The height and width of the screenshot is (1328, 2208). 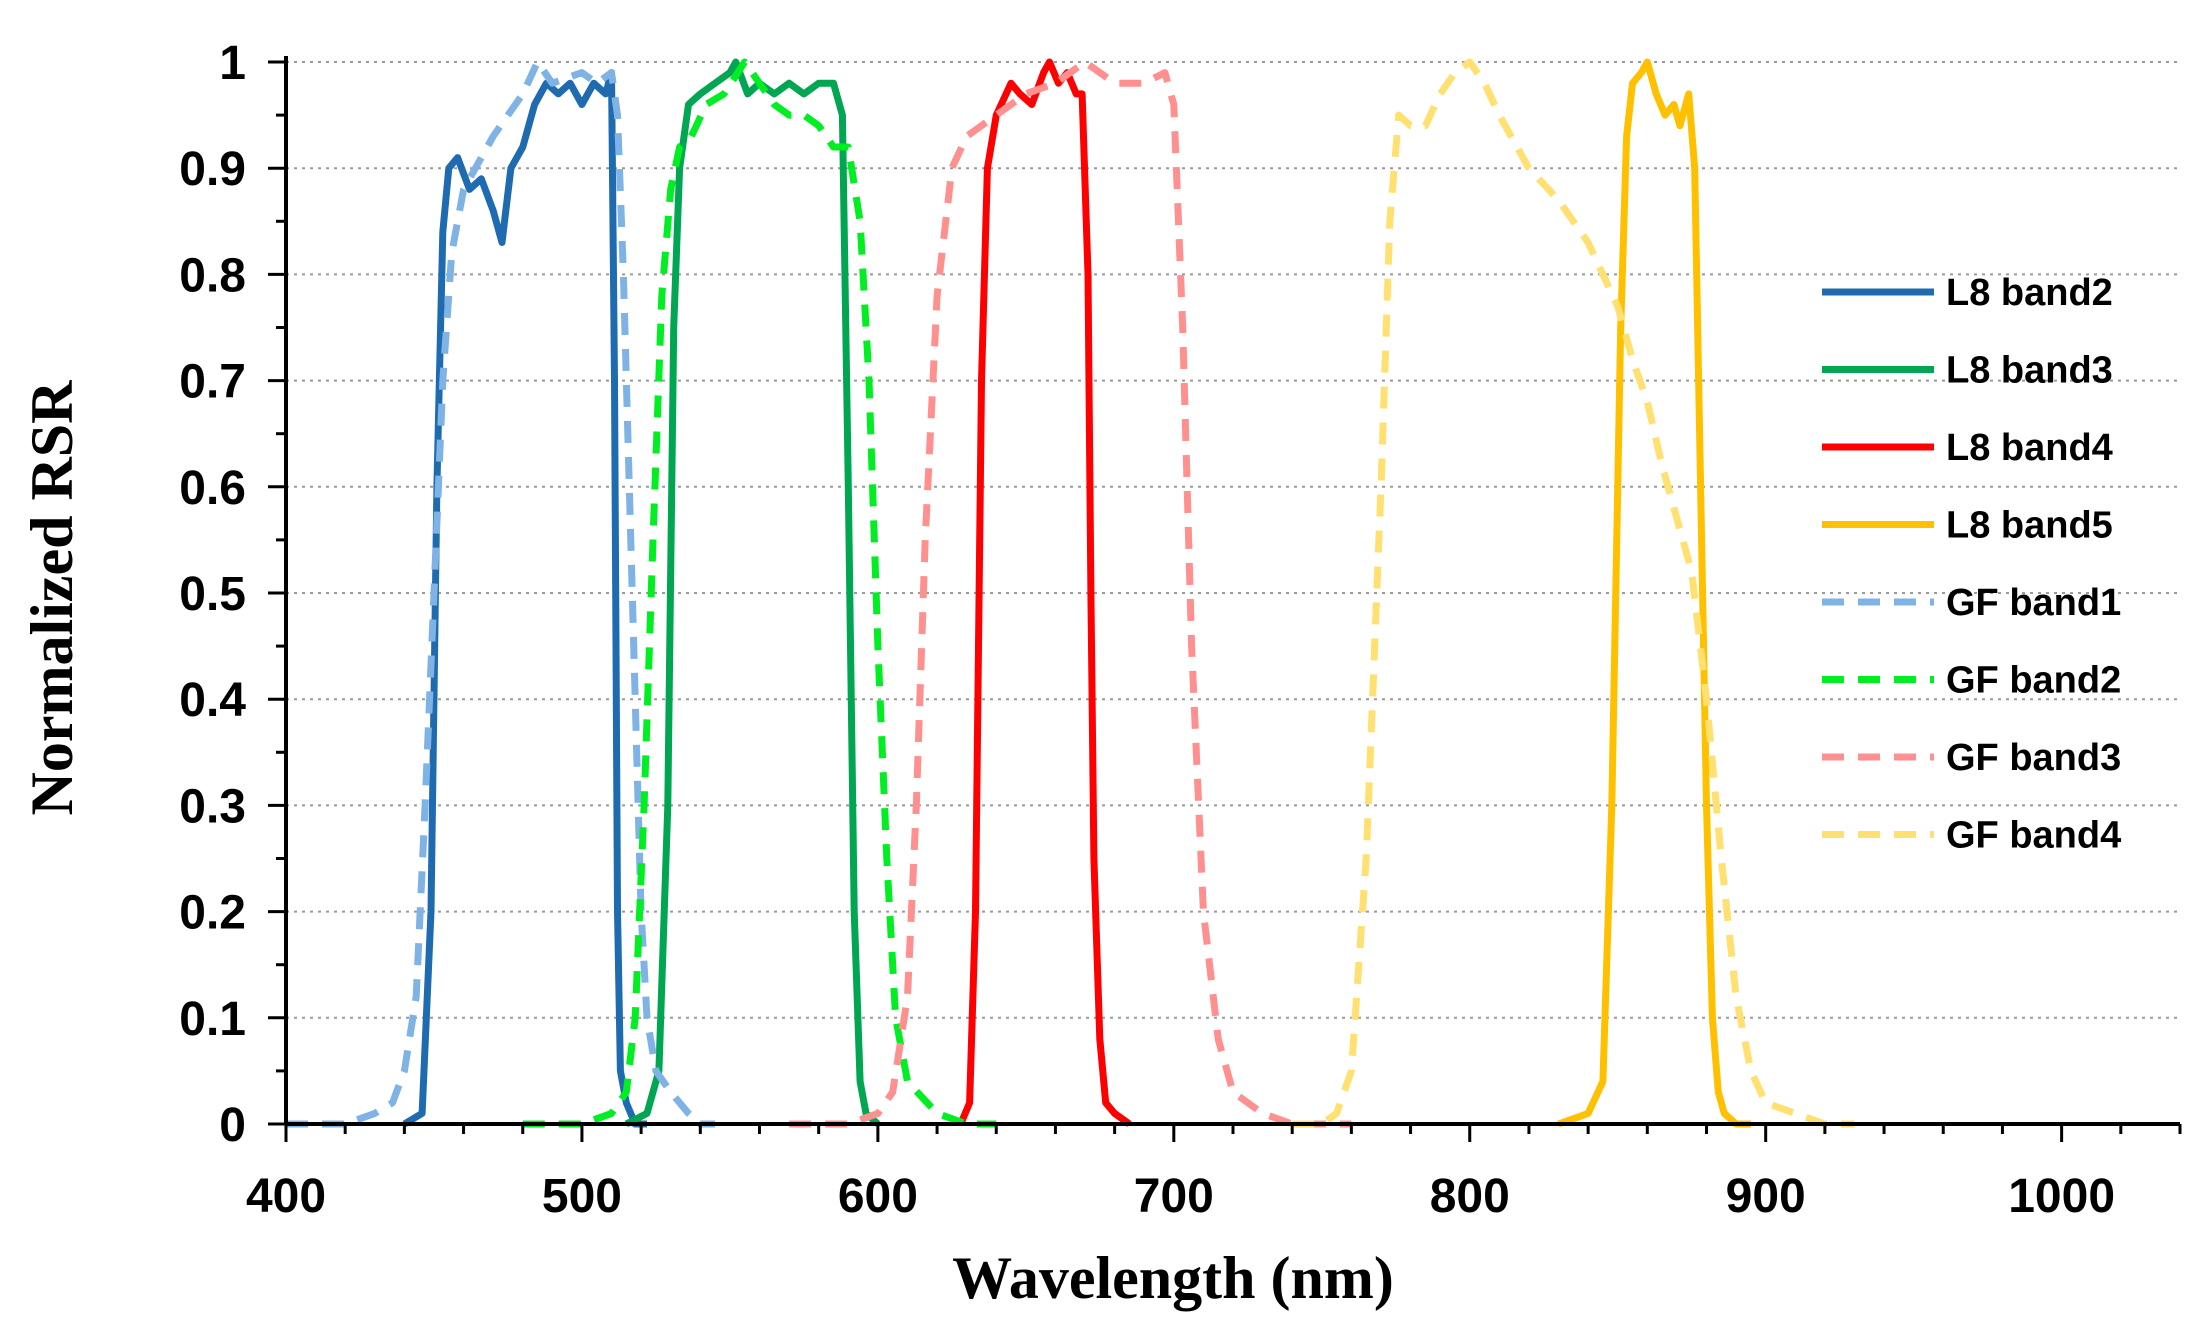 I want to click on x-tick-label: 400, so click(x=286, y=1196).